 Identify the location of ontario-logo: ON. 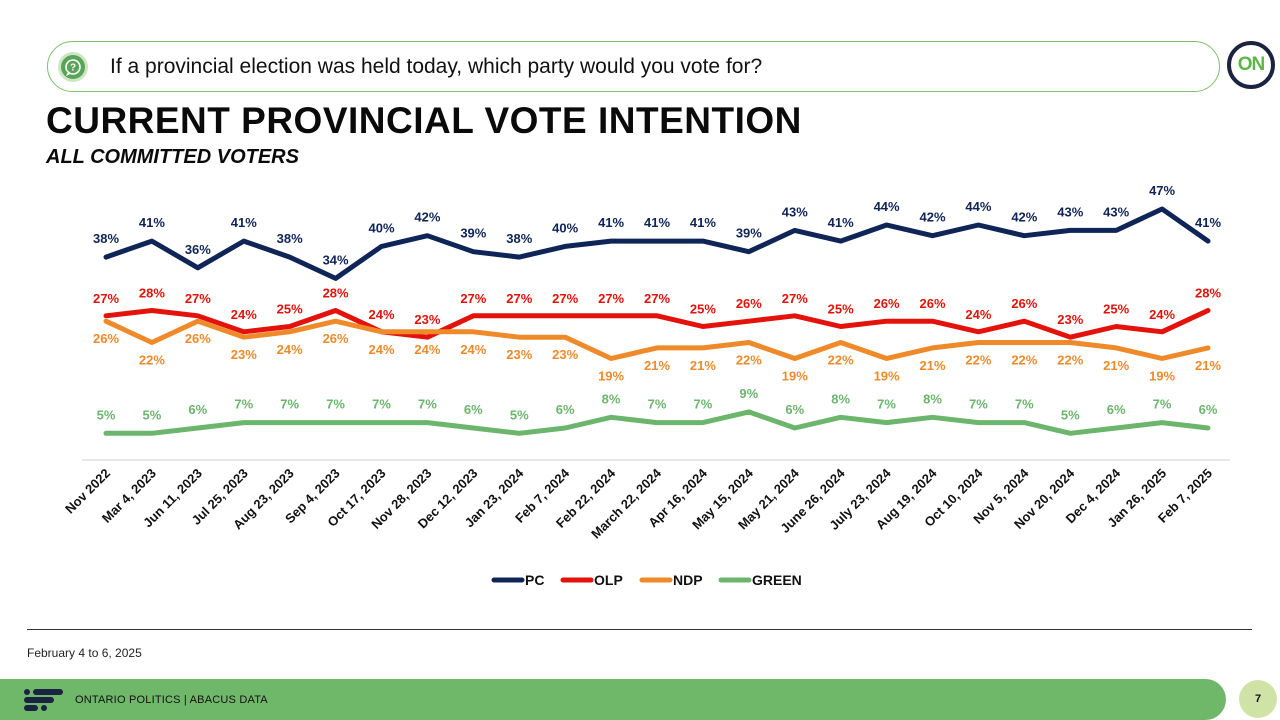
(1251, 65).